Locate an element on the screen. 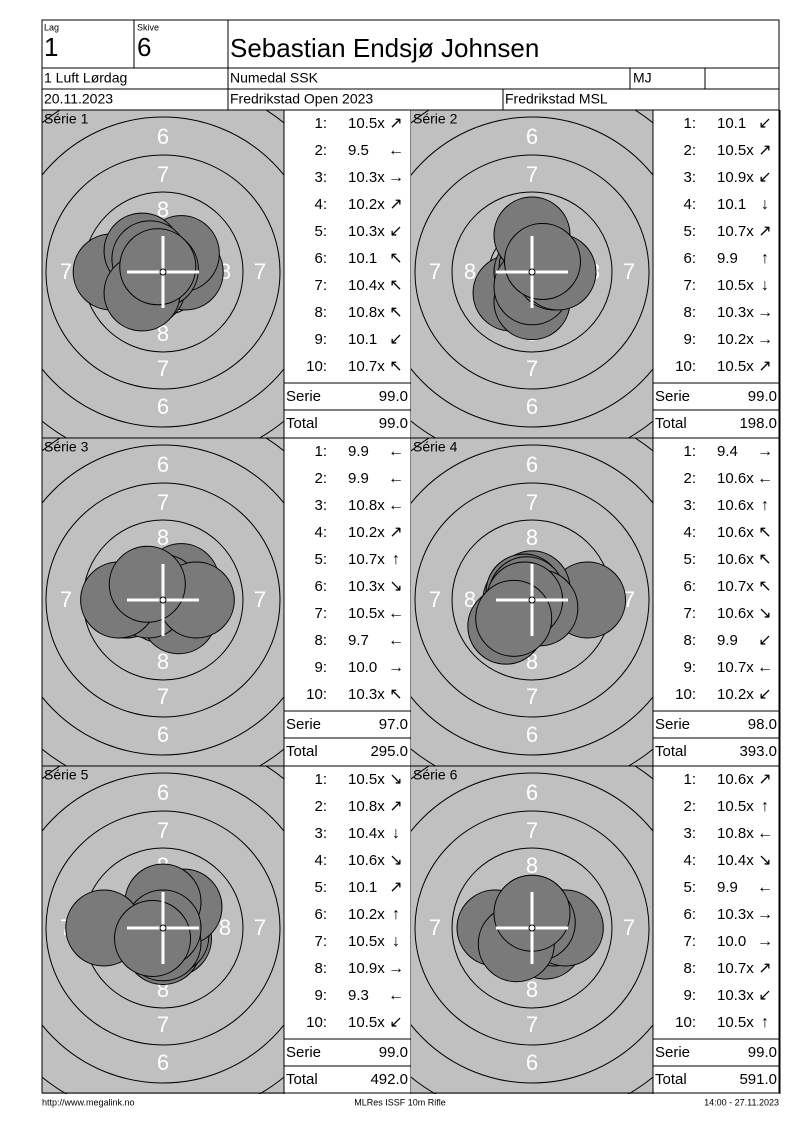 The height and width of the screenshot is (1130, 800). skive-label: Skive is located at coordinates (148, 27).